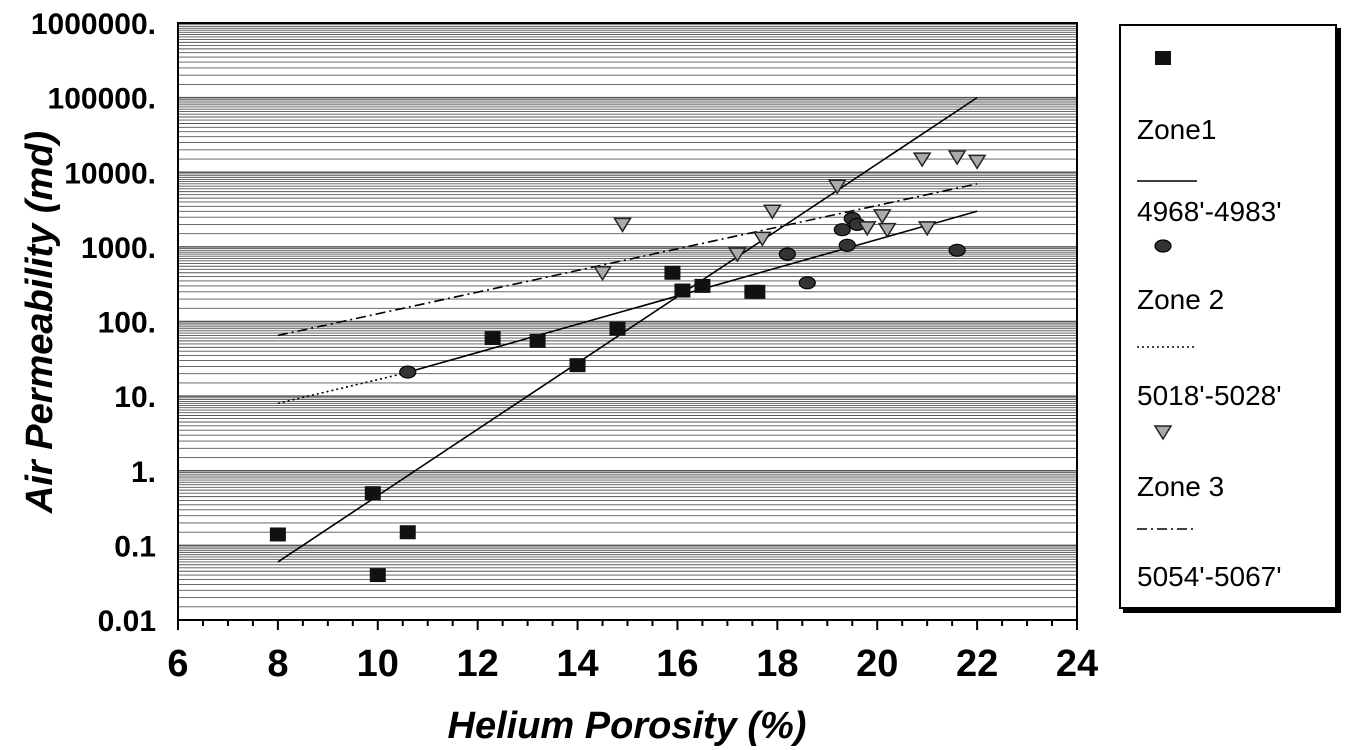  Describe the element at coordinates (1209, 395) in the screenshot. I see `legend-label: 5018'-5028'` at that location.